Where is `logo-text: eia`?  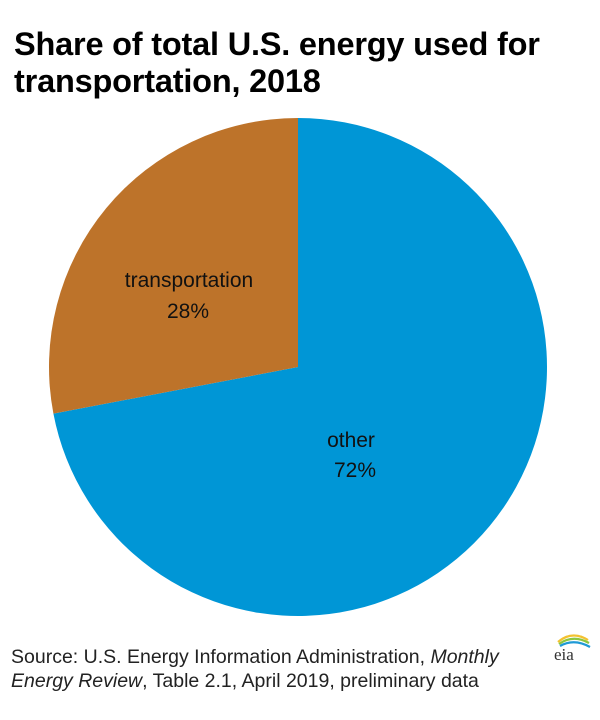
logo-text: eia is located at coordinates (564, 654).